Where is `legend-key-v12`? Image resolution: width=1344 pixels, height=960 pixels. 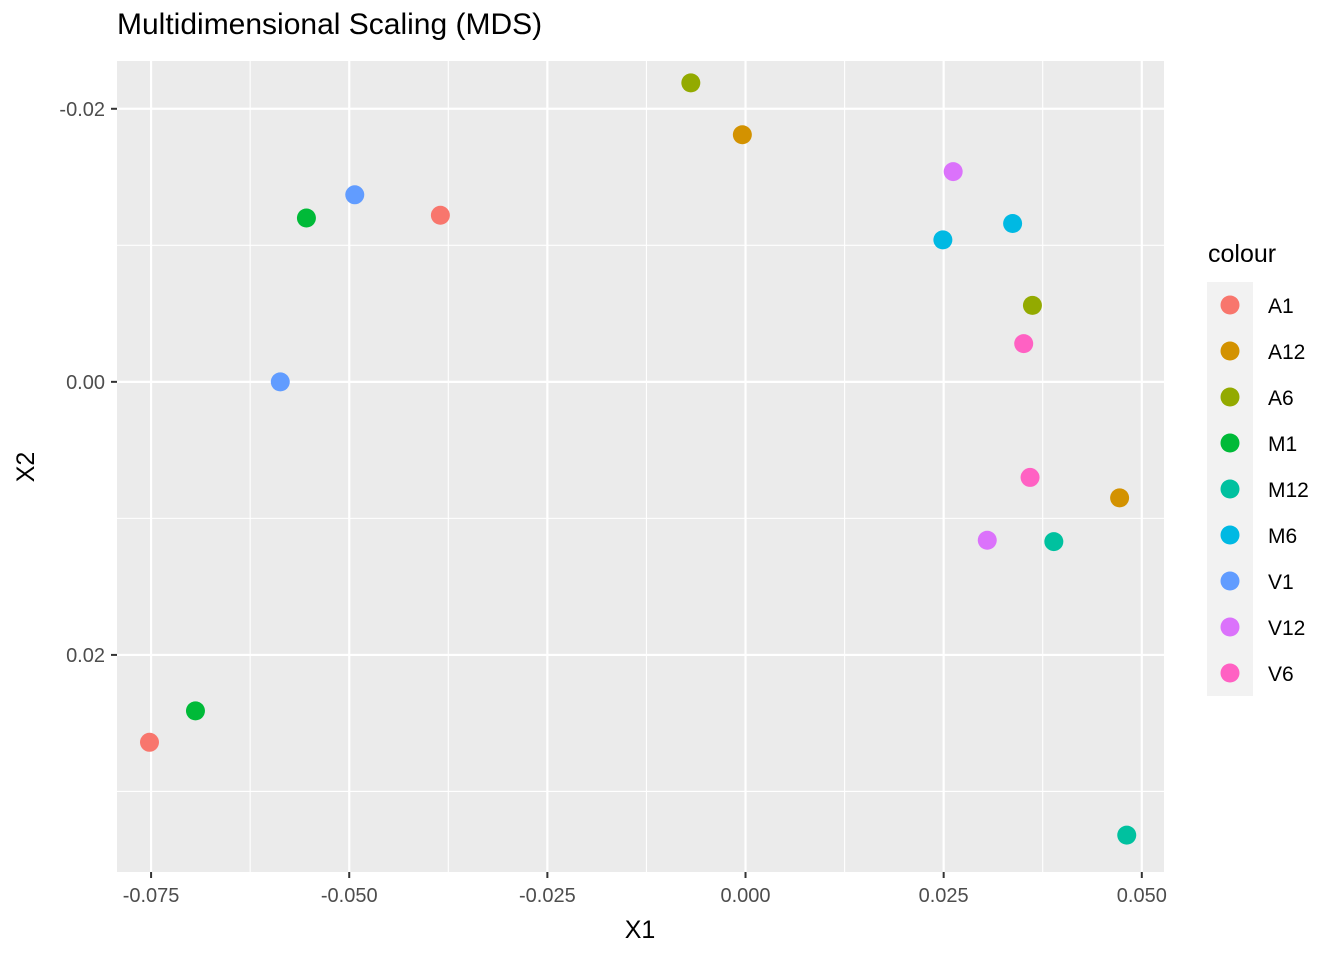
legend-key-v12 is located at coordinates (1230, 627).